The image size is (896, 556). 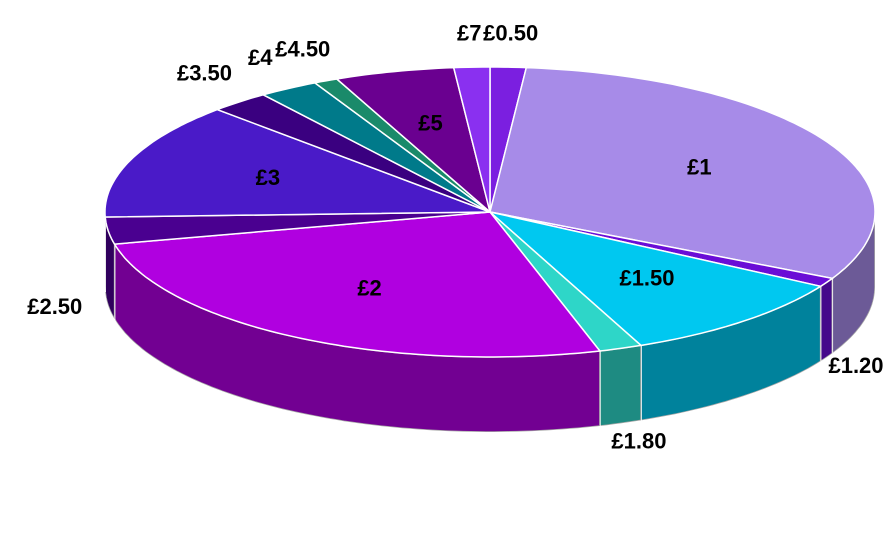 What do you see at coordinates (369, 287) in the screenshot?
I see `slice-label: £2` at bounding box center [369, 287].